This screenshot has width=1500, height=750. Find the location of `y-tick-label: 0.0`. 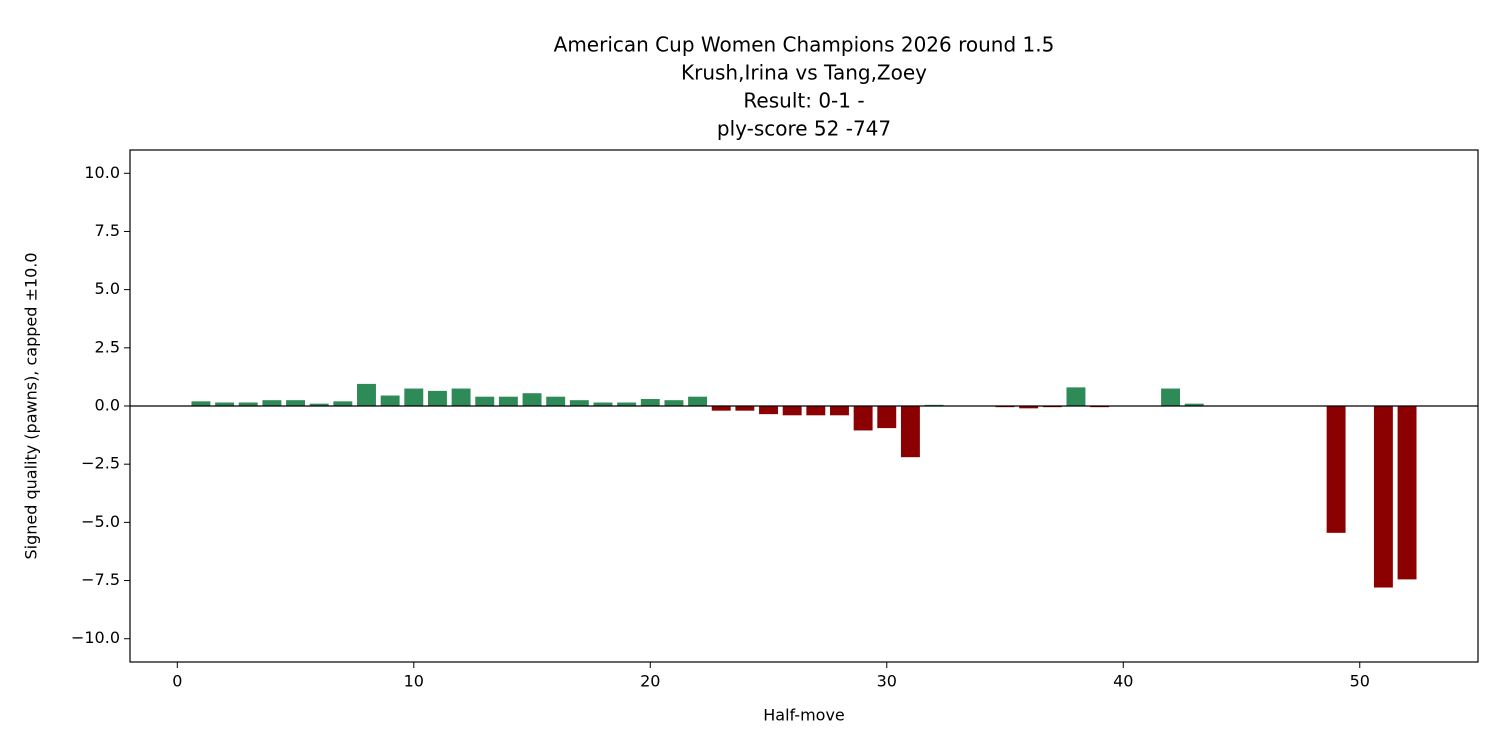

y-tick-label: 0.0 is located at coordinates (107, 405).